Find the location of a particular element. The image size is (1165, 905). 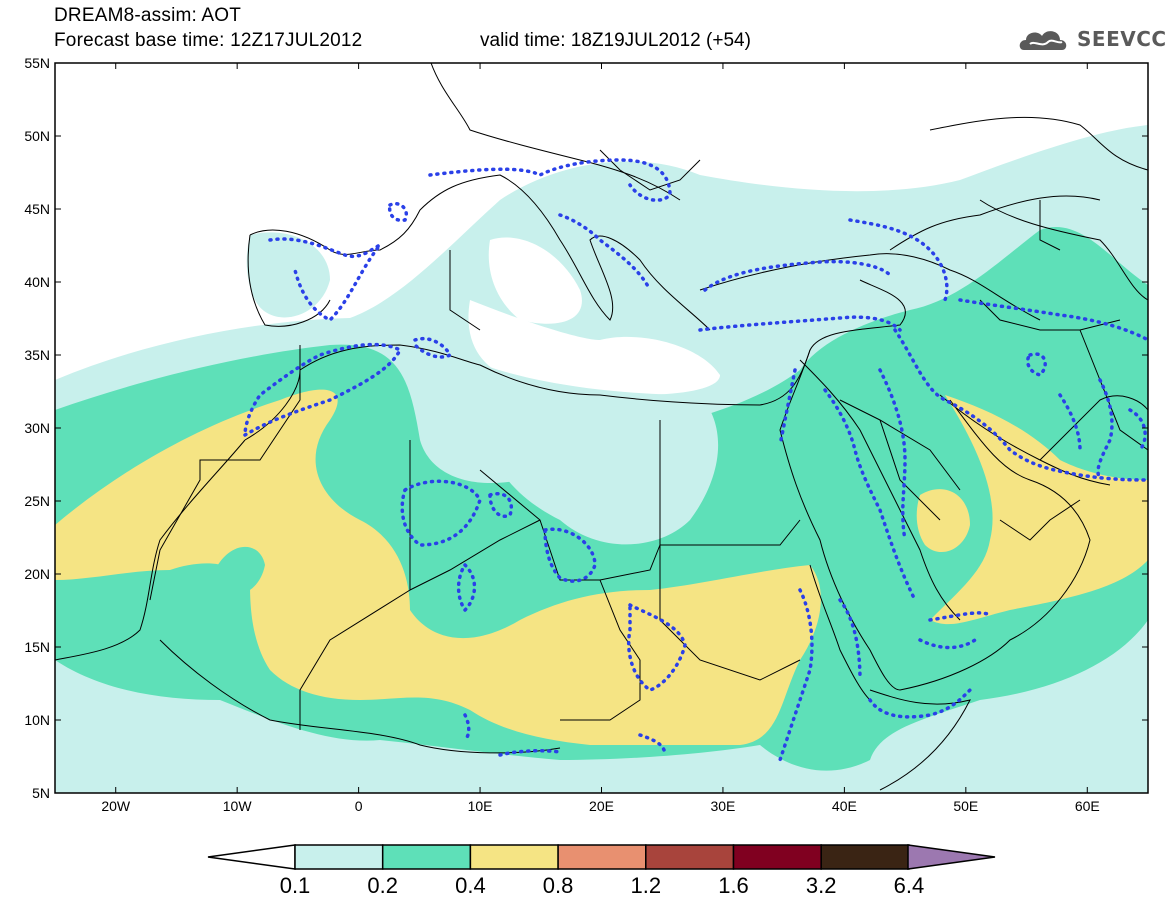

colorbar-label: 6.4 is located at coordinates (909, 885).